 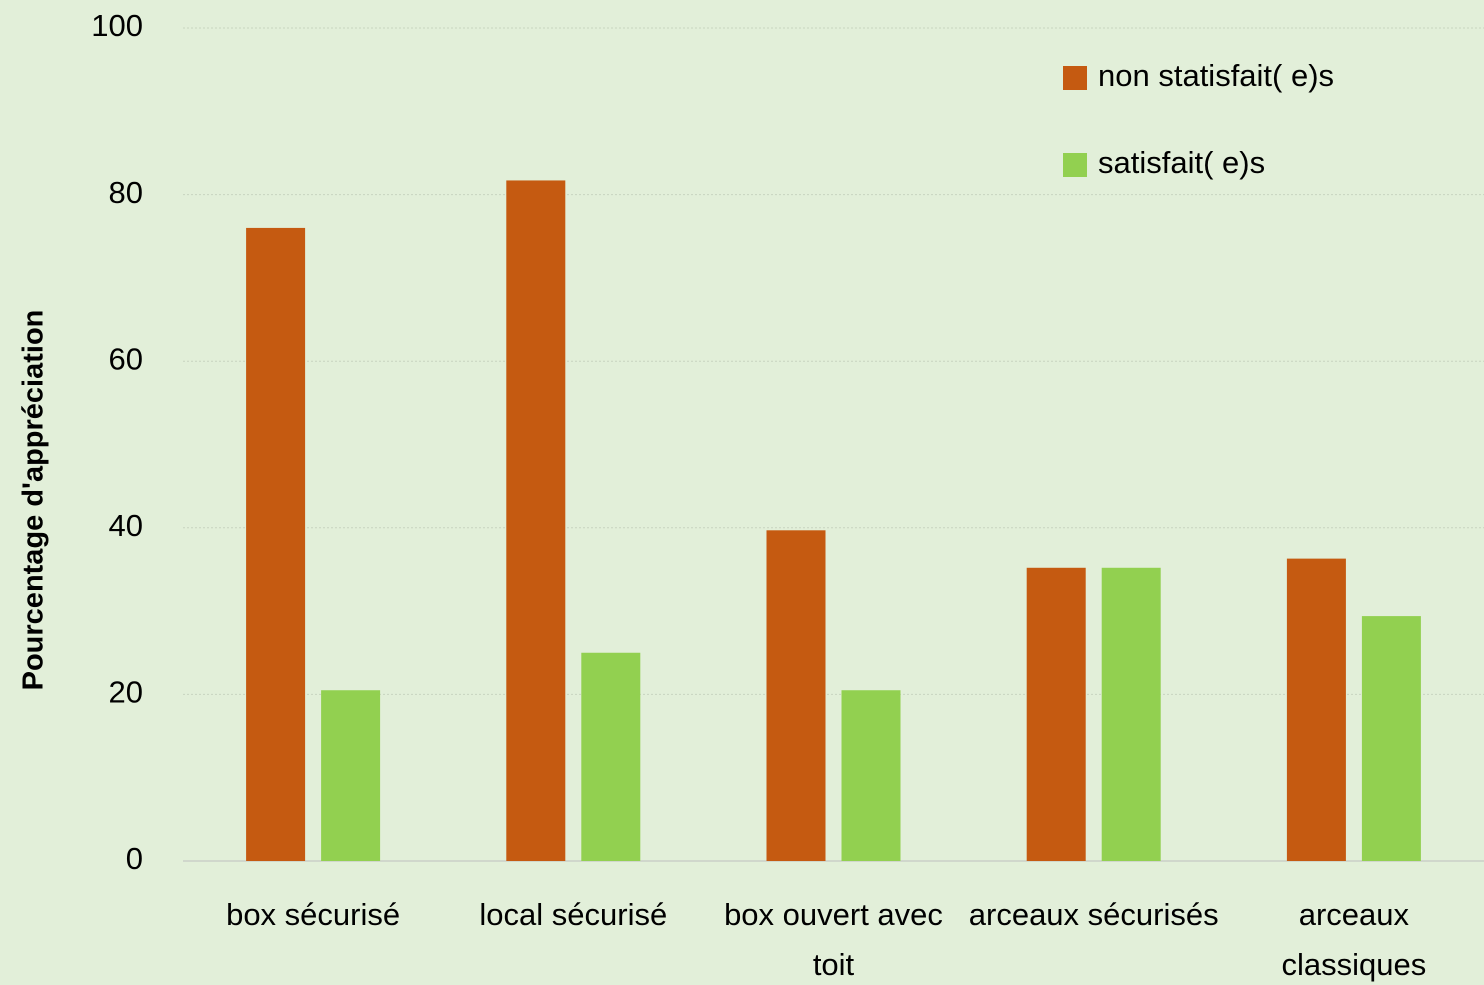 What do you see at coordinates (134, 858) in the screenshot?
I see `y-tick-label: 0` at bounding box center [134, 858].